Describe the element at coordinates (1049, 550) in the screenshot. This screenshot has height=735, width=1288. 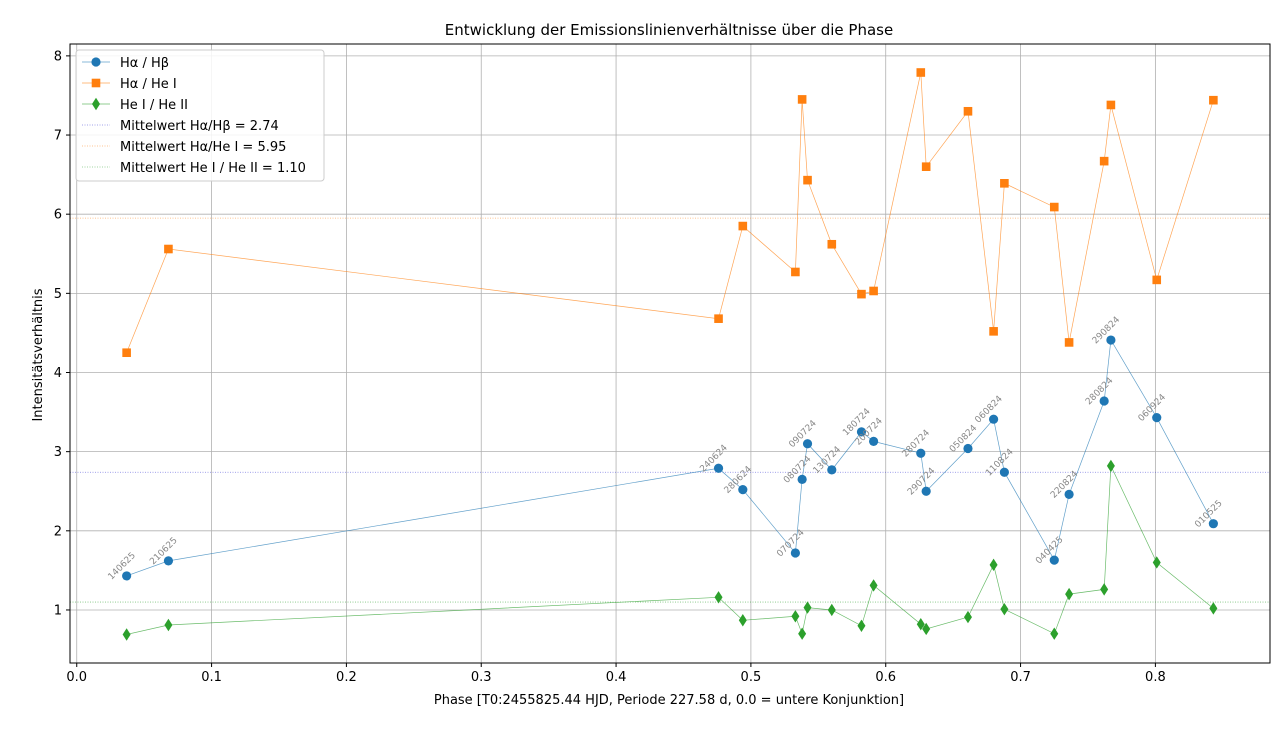
I see `point-label: 040425` at that location.